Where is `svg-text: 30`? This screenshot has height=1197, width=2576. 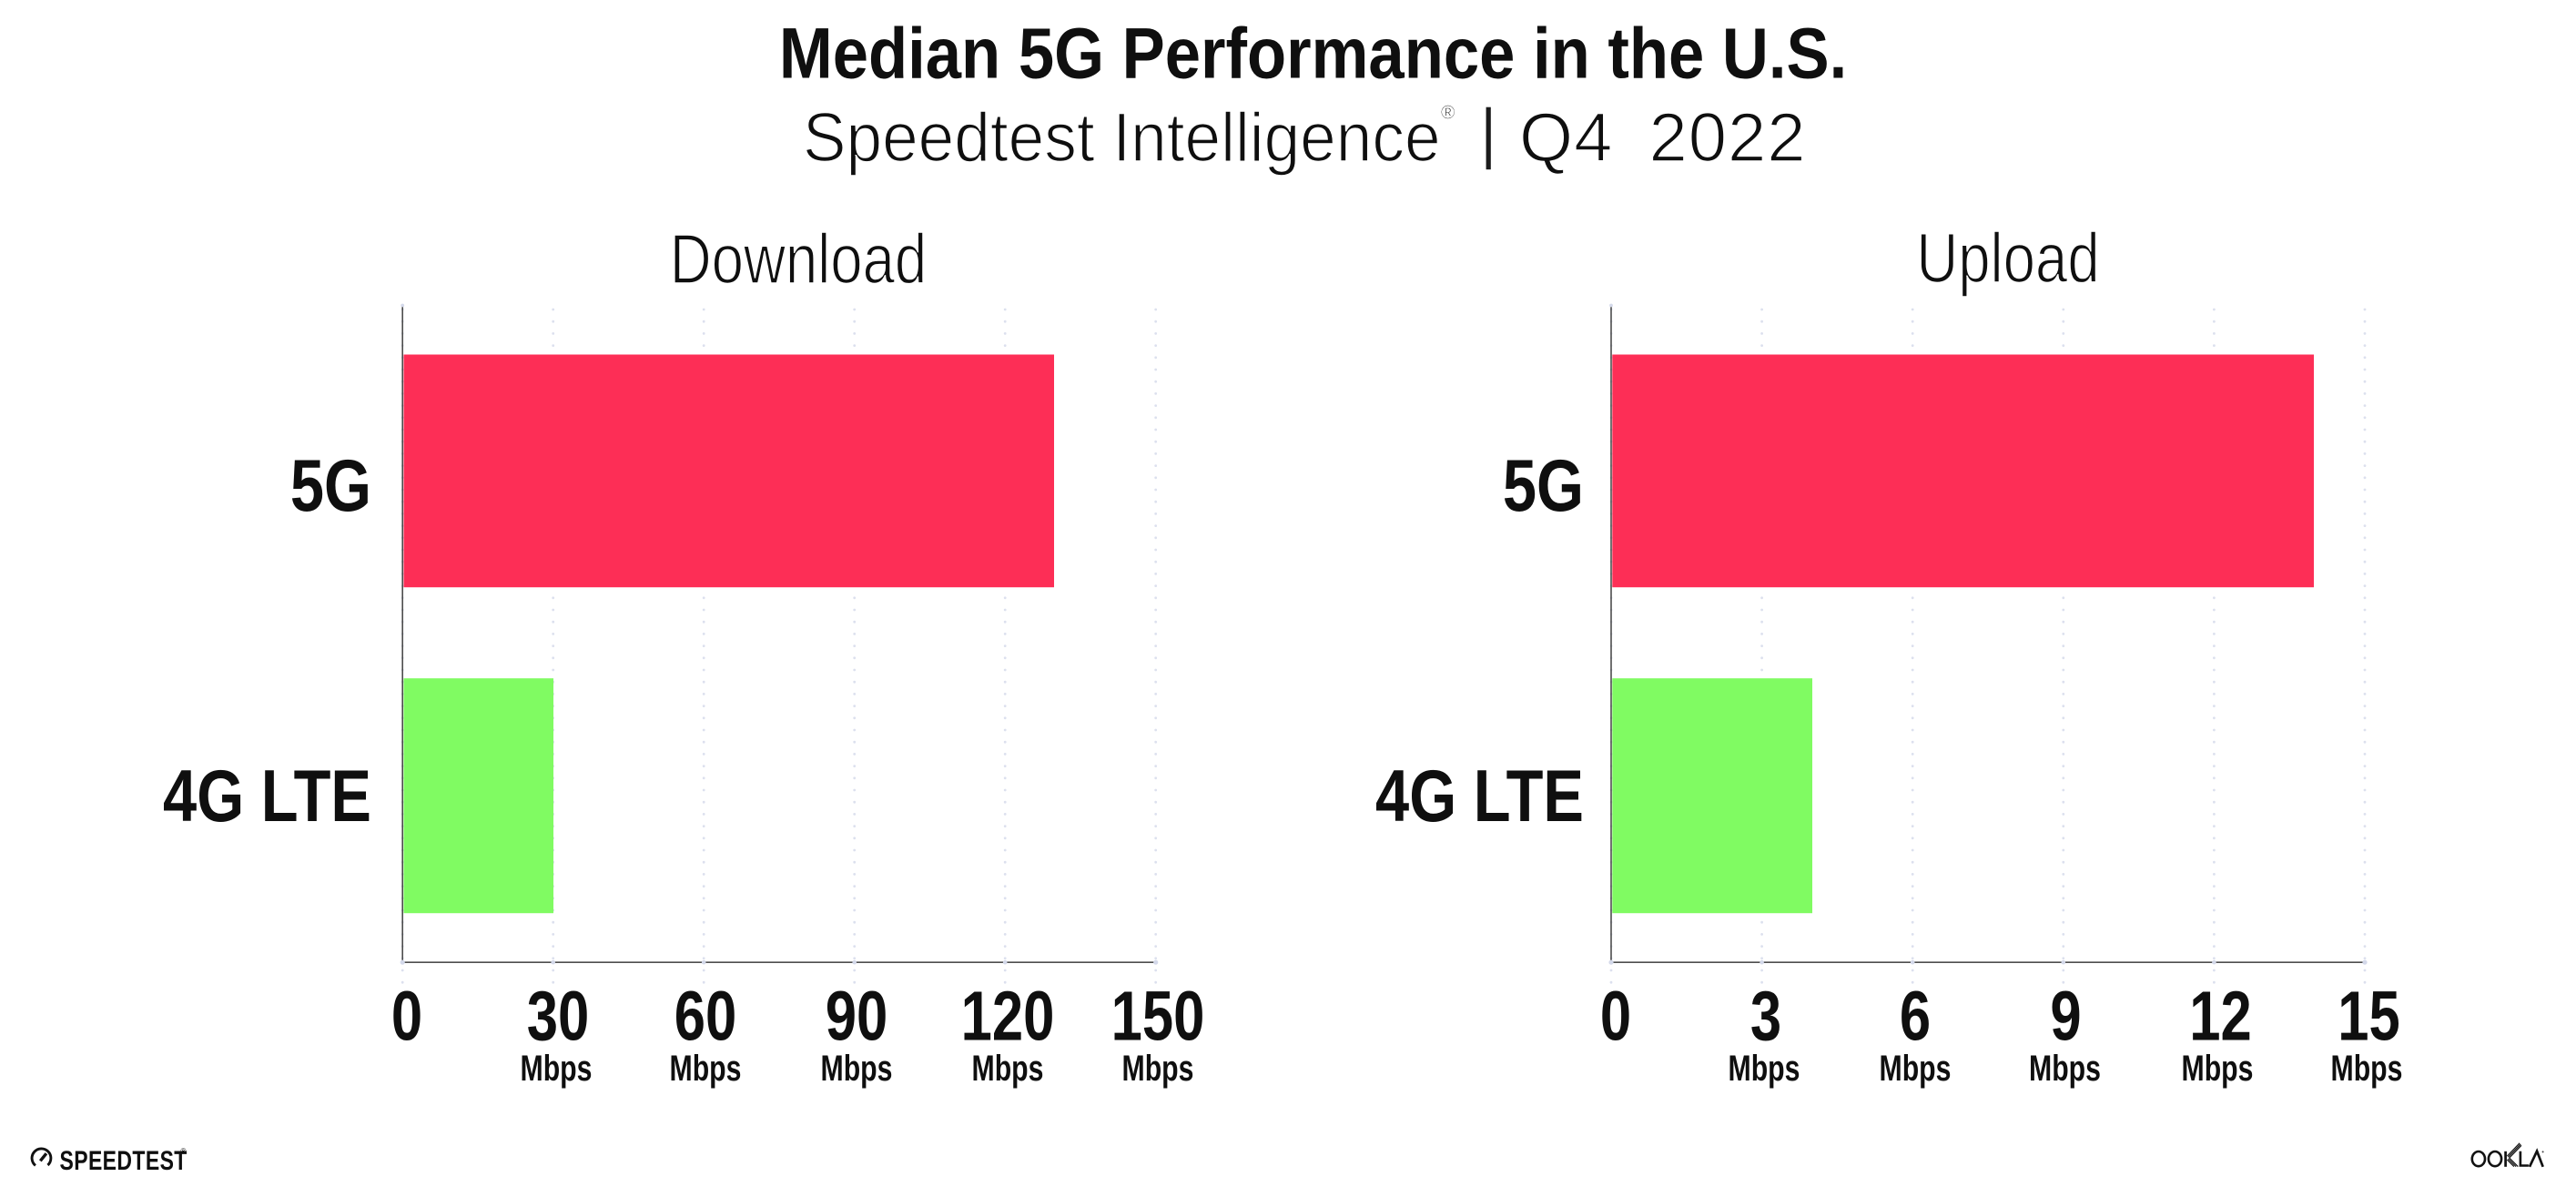 svg-text: 30 is located at coordinates (558, 1016).